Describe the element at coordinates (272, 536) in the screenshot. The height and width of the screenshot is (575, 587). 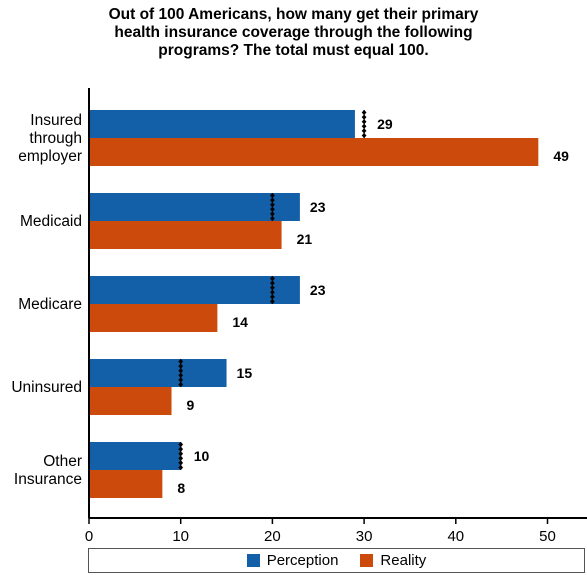
I see `x-tick-label: 20` at that location.